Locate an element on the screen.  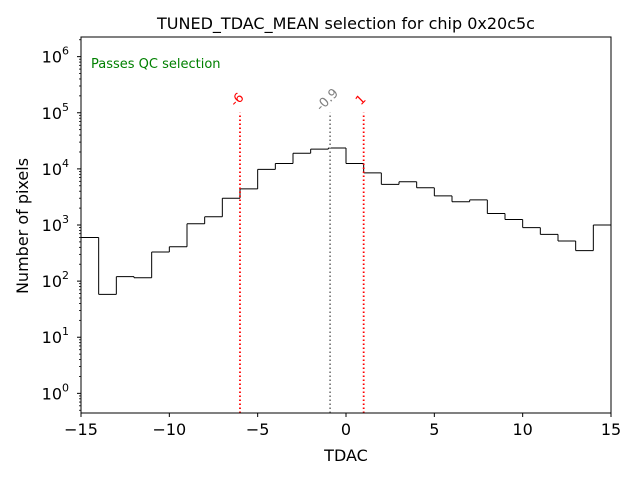
x-tick-label: 5 is located at coordinates (434, 429).